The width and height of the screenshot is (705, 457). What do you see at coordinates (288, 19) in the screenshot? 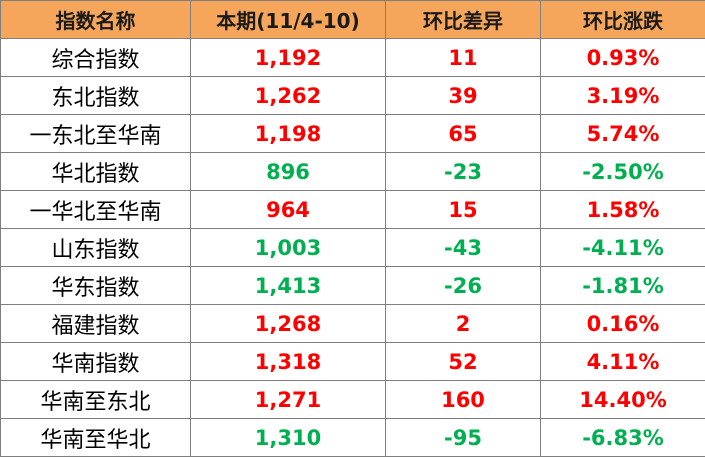
I see `header-cell: 本期(11/4-10)` at bounding box center [288, 19].